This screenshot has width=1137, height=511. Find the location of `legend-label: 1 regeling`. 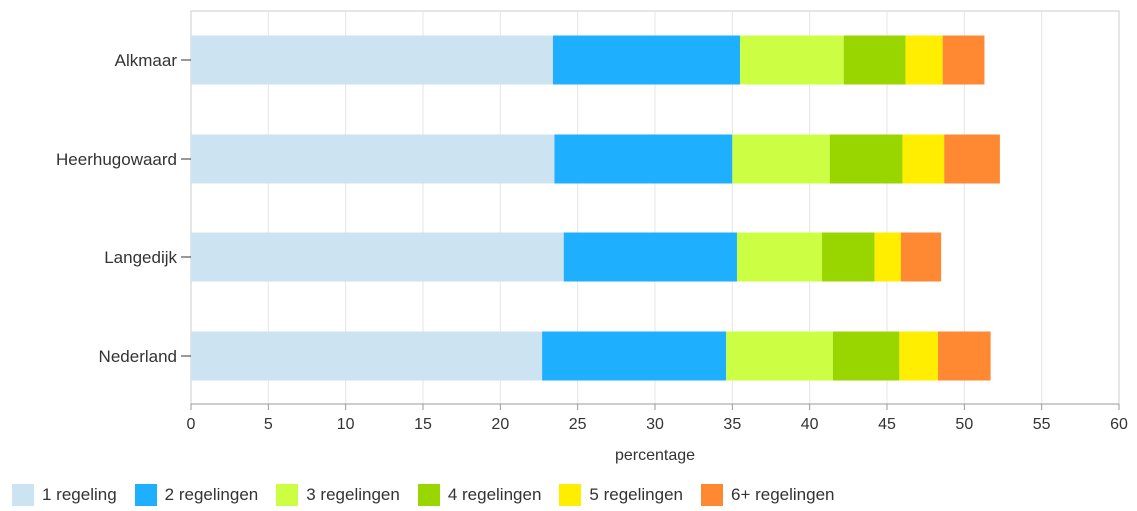

legend-label: 1 regeling is located at coordinates (79, 494).